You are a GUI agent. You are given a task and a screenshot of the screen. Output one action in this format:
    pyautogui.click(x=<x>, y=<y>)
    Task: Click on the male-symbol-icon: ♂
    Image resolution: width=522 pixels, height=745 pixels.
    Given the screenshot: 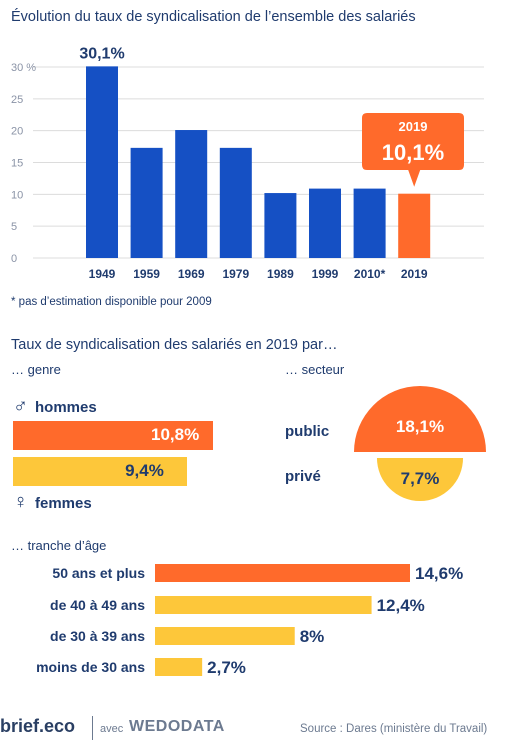 What is the action you would take?
    pyautogui.click(x=20, y=406)
    